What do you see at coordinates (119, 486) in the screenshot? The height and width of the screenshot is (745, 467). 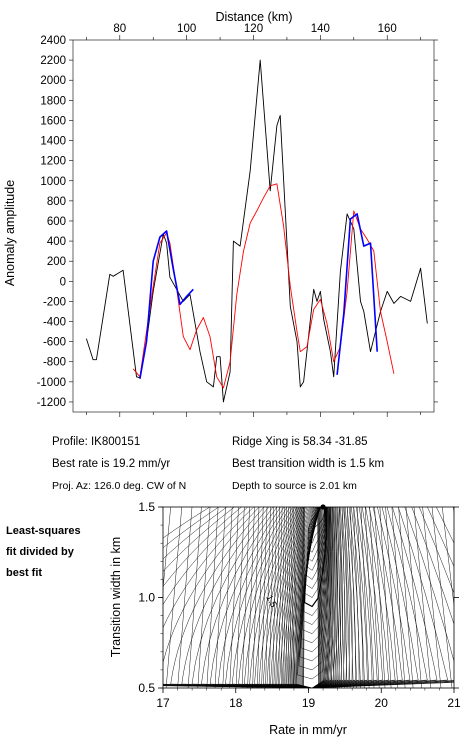 I see `proj-azimuth-label: Proj. Az: 126.0 deg. CW of N` at bounding box center [119, 486].